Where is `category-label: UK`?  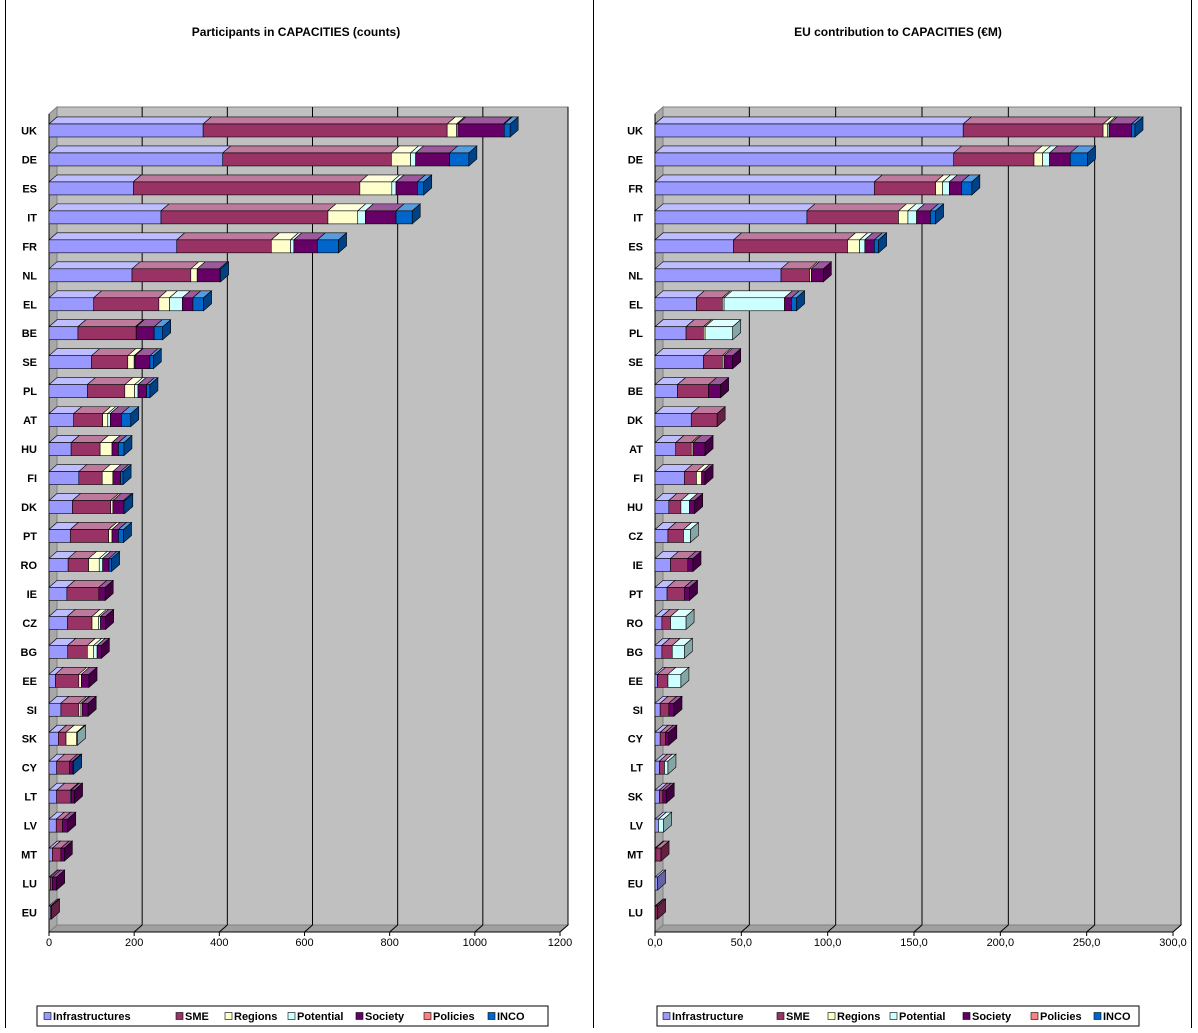
category-label: UK is located at coordinates (29, 131).